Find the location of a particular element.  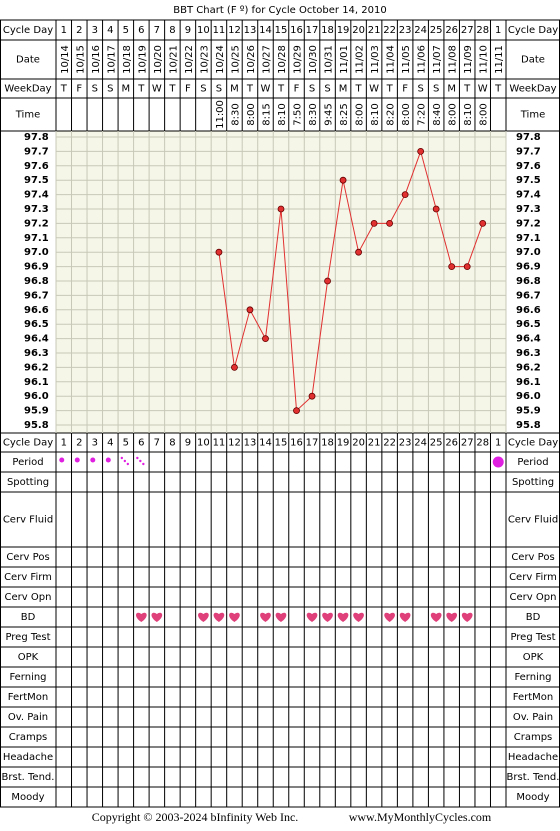

cycle-day-label: 13 is located at coordinates (250, 443).